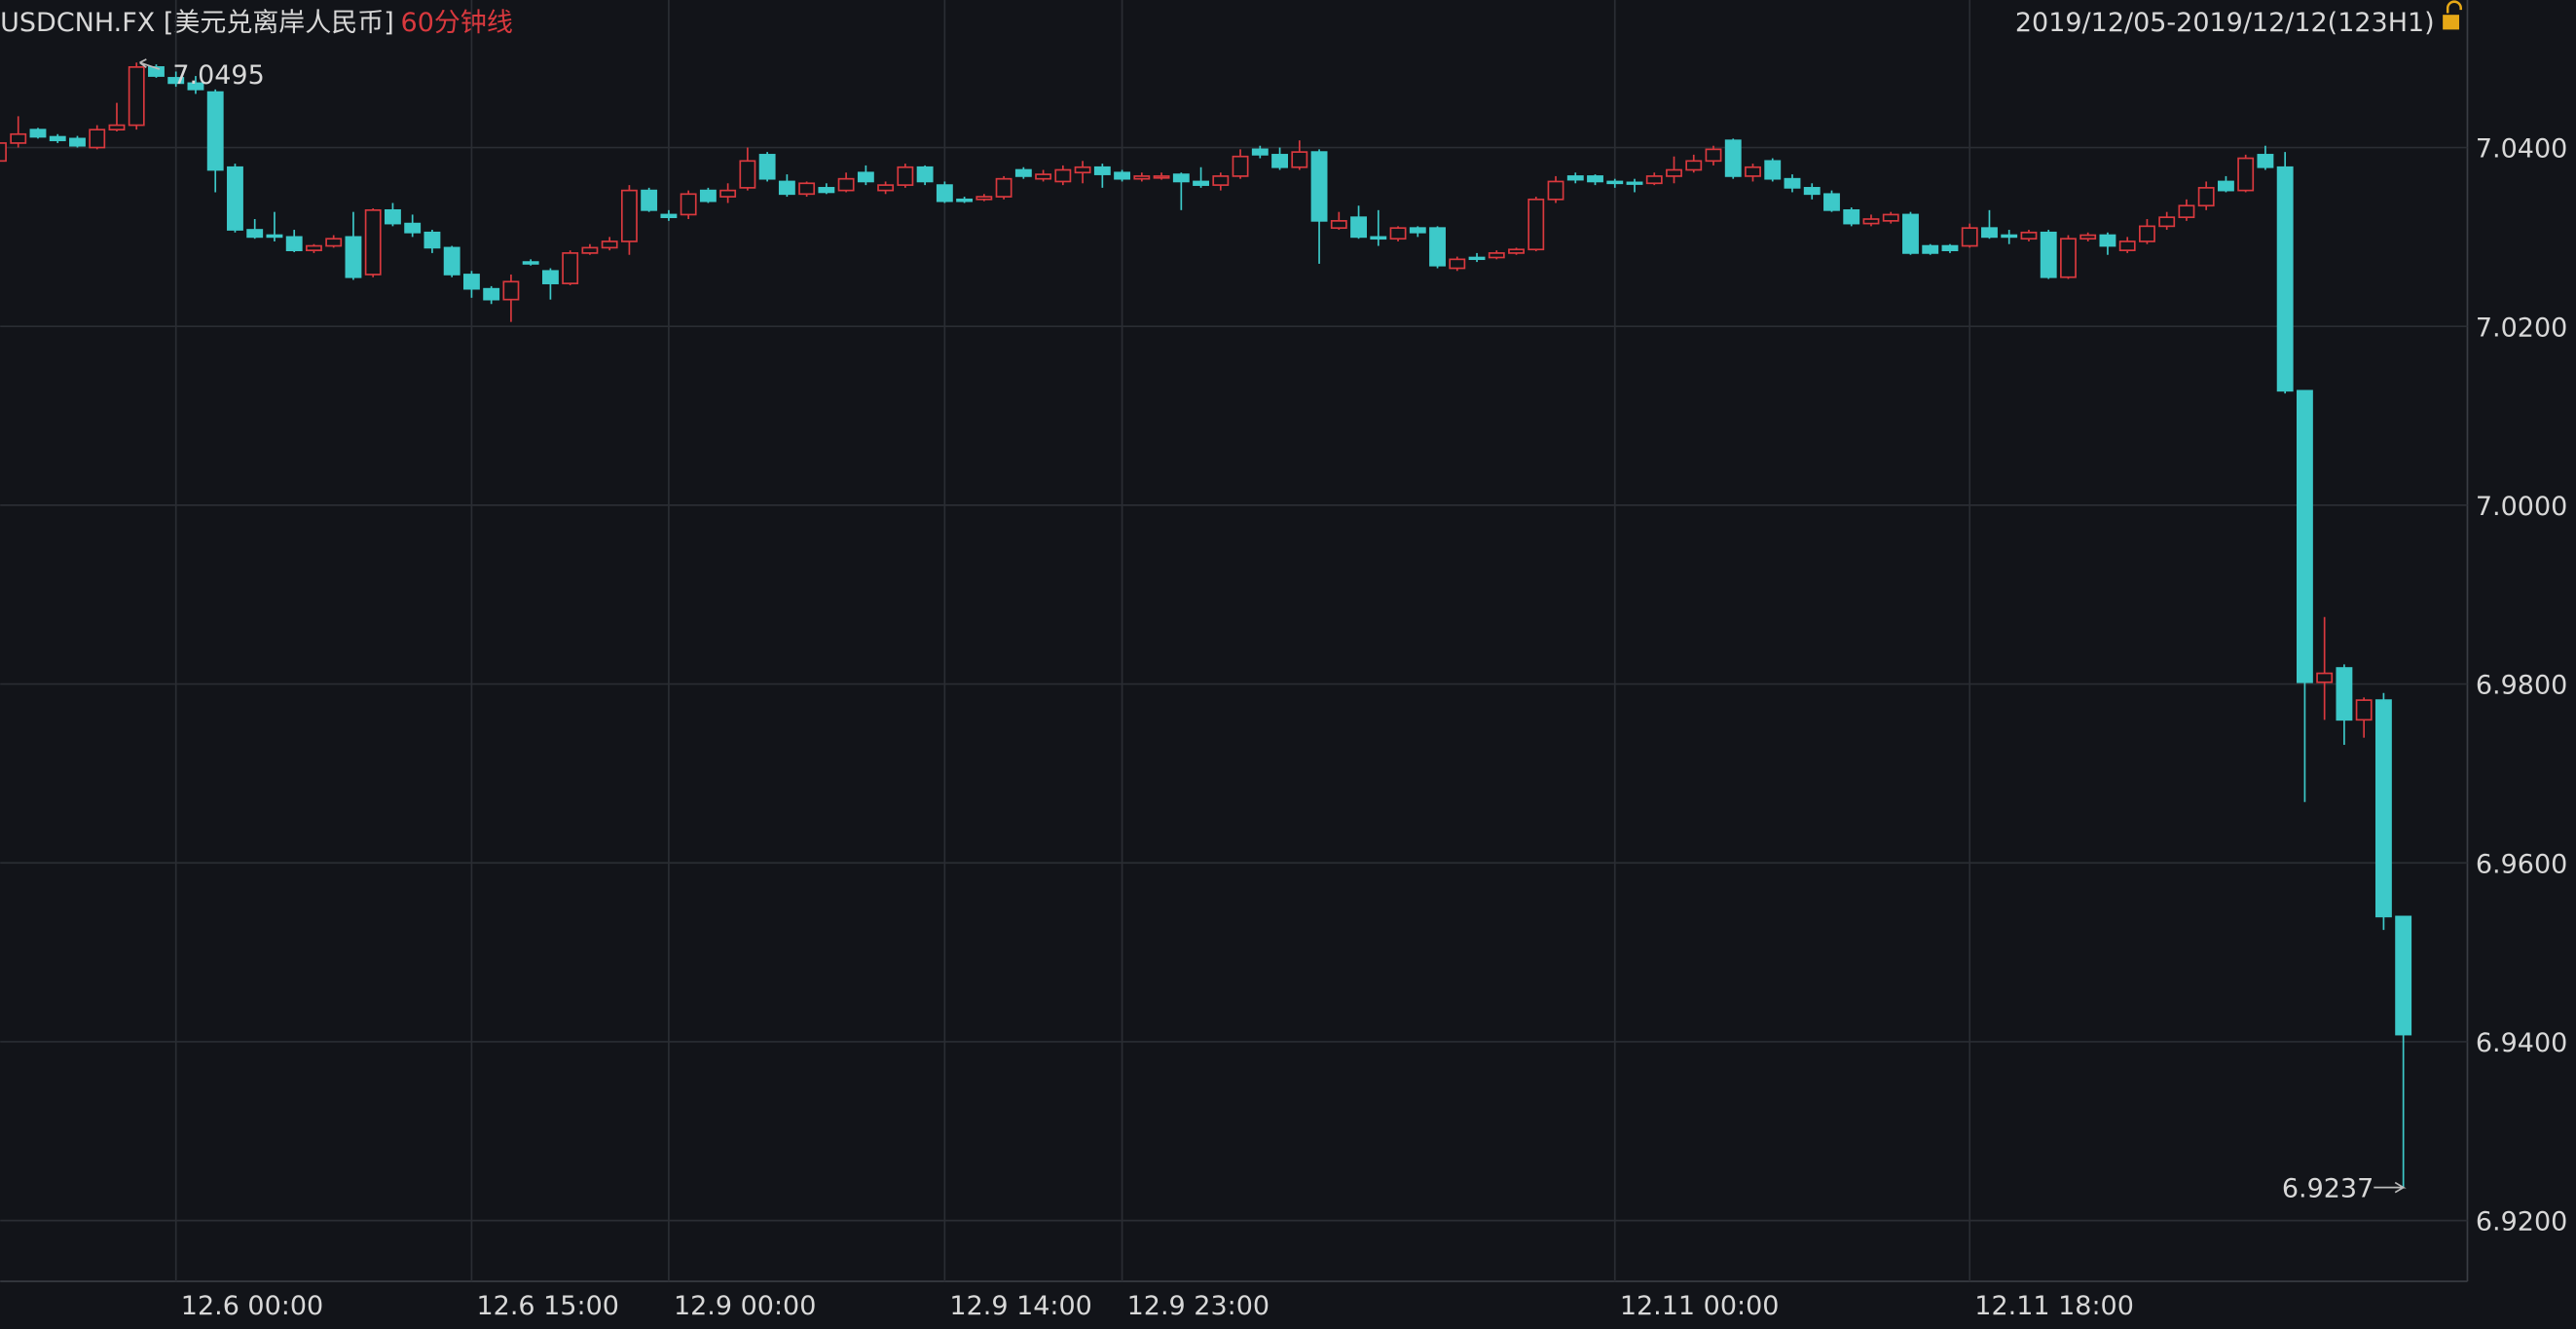 The image size is (2576, 1329). Describe the element at coordinates (256, 23) in the screenshot. I see `chart-header: USDCNH.FX [美元兑离岸人民币] 60分钟线` at that location.